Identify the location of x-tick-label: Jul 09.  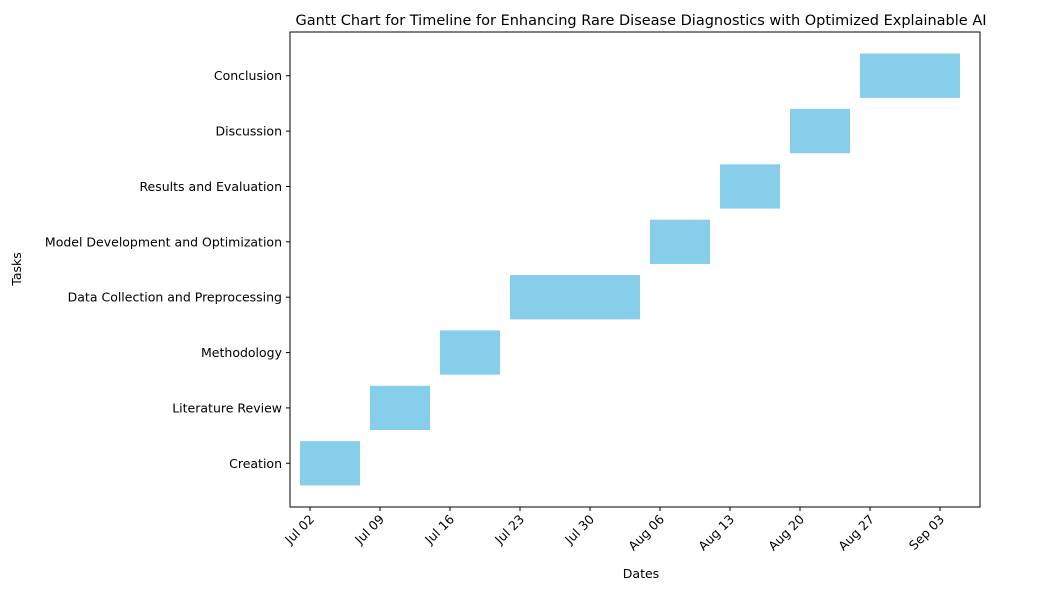
(369, 529).